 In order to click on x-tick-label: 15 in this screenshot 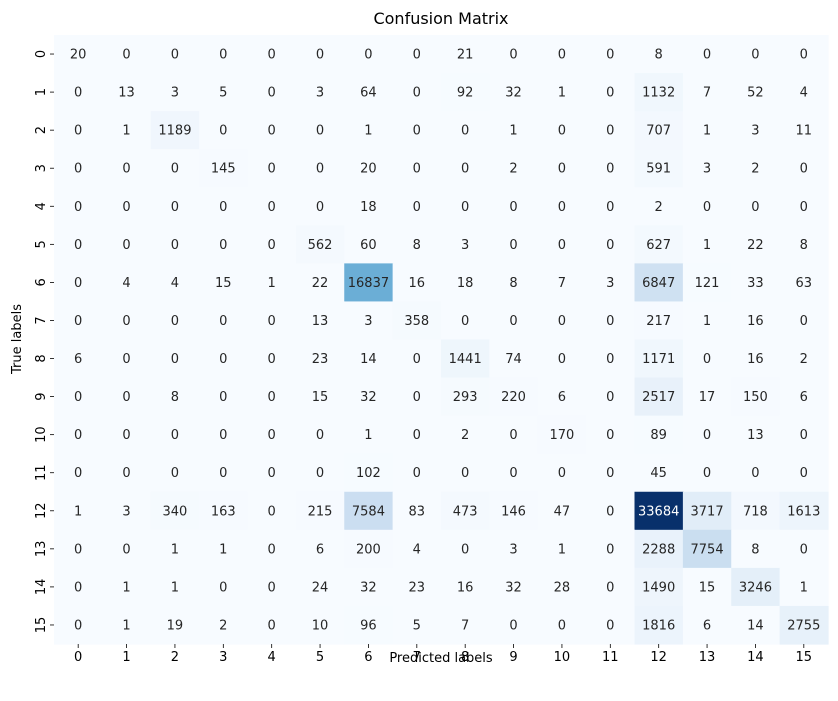, I will do `click(804, 657)`.